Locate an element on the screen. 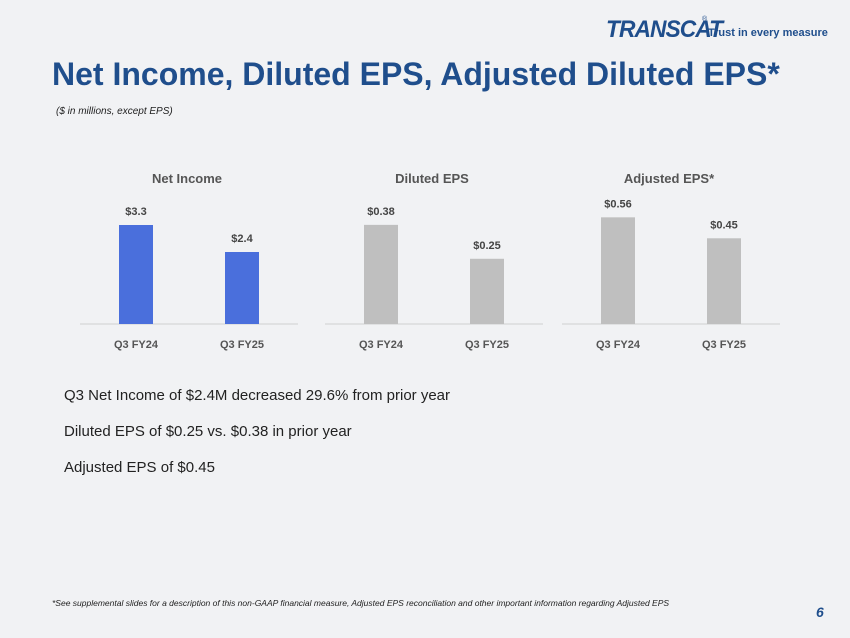  net-income-chart-svg: Net Income $3.3 Q3 FY24 $2.4 Q3 FY25 is located at coordinates (189, 261).